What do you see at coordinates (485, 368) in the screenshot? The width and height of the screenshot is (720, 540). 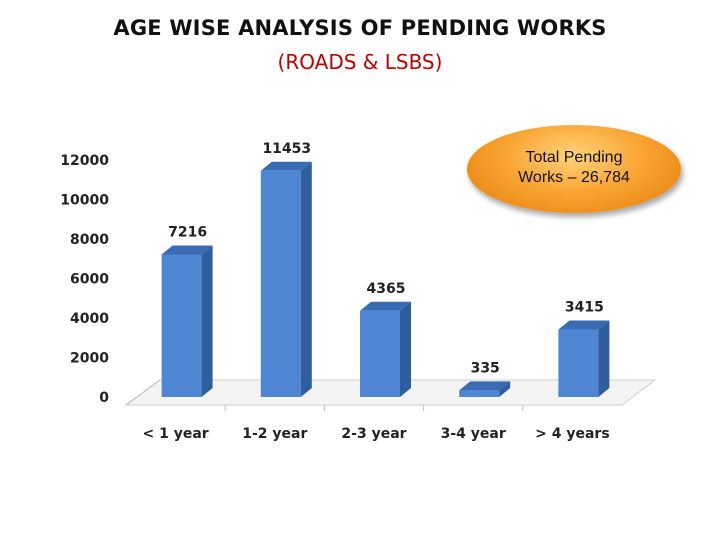 I see `data-label: 335` at bounding box center [485, 368].